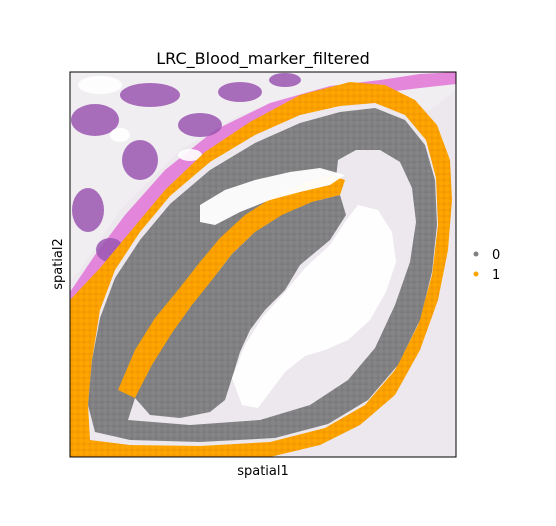 The height and width of the screenshot is (526, 556). I want to click on y-axis-label: spatial2, so click(58, 264).